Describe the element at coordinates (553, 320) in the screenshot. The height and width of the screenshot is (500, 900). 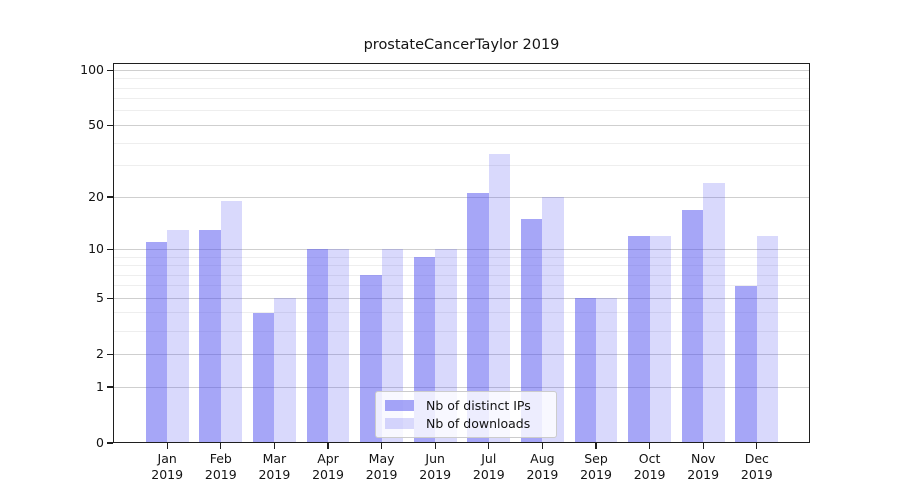
I see `bar-downloads-aug` at that location.